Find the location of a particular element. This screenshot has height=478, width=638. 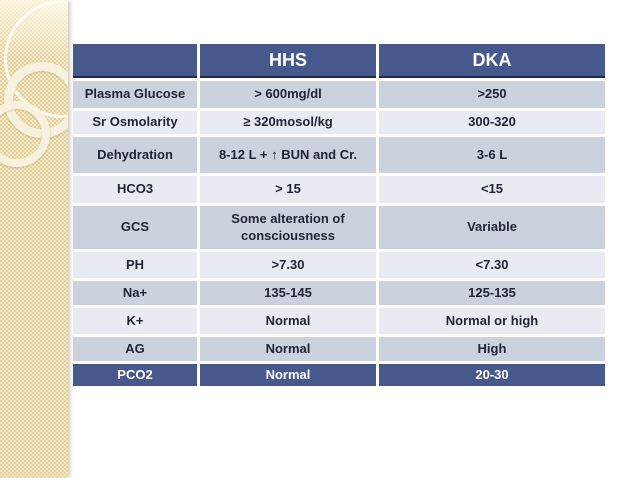

table-row: PH >7.30 <7.30 is located at coordinates (339, 265).